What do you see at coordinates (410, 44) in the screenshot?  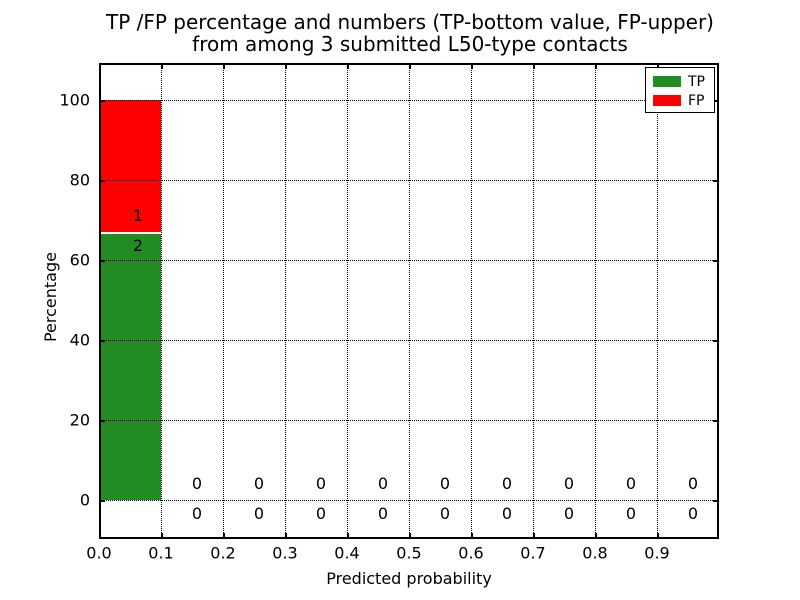 I see `chart-title-line2: from among 3 submitted L50-type contacts` at bounding box center [410, 44].